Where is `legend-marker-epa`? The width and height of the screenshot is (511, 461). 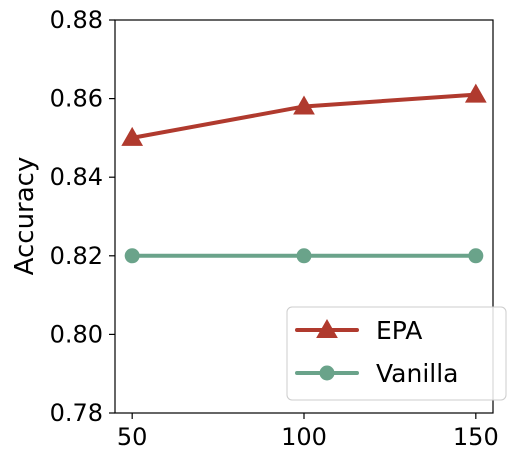
legend-marker-epa is located at coordinates (327, 328).